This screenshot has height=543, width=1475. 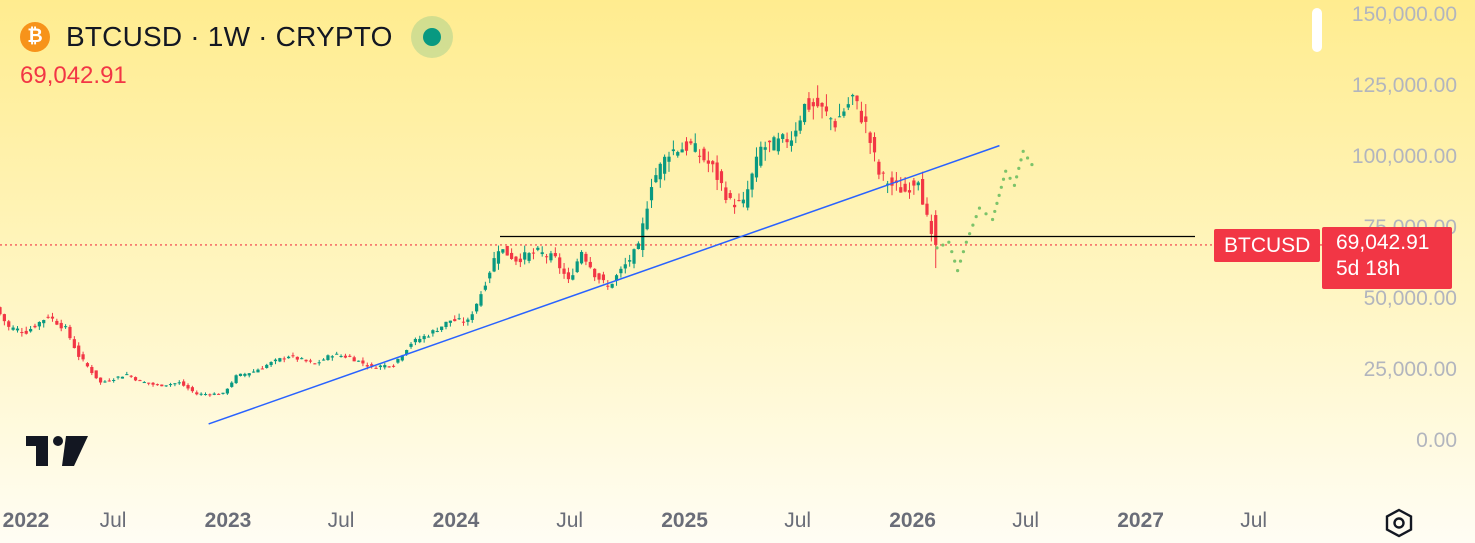 I want to click on scroll-handle, so click(x=1317, y=30).